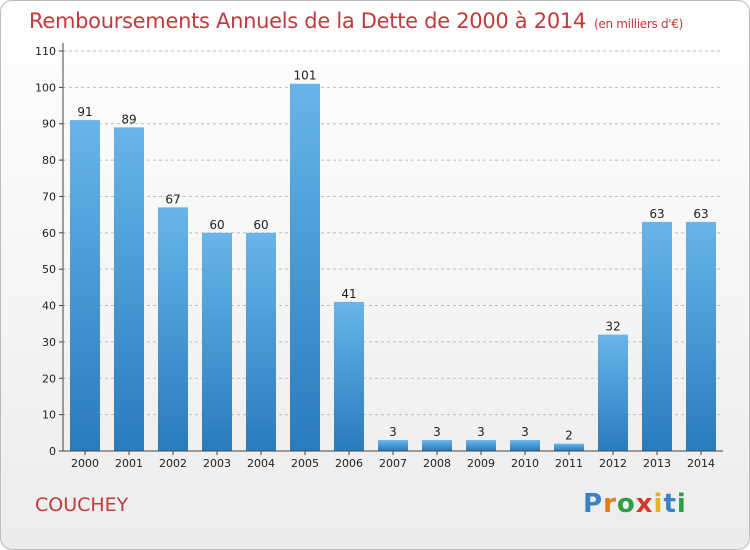  I want to click on bar-2000, so click(85, 285).